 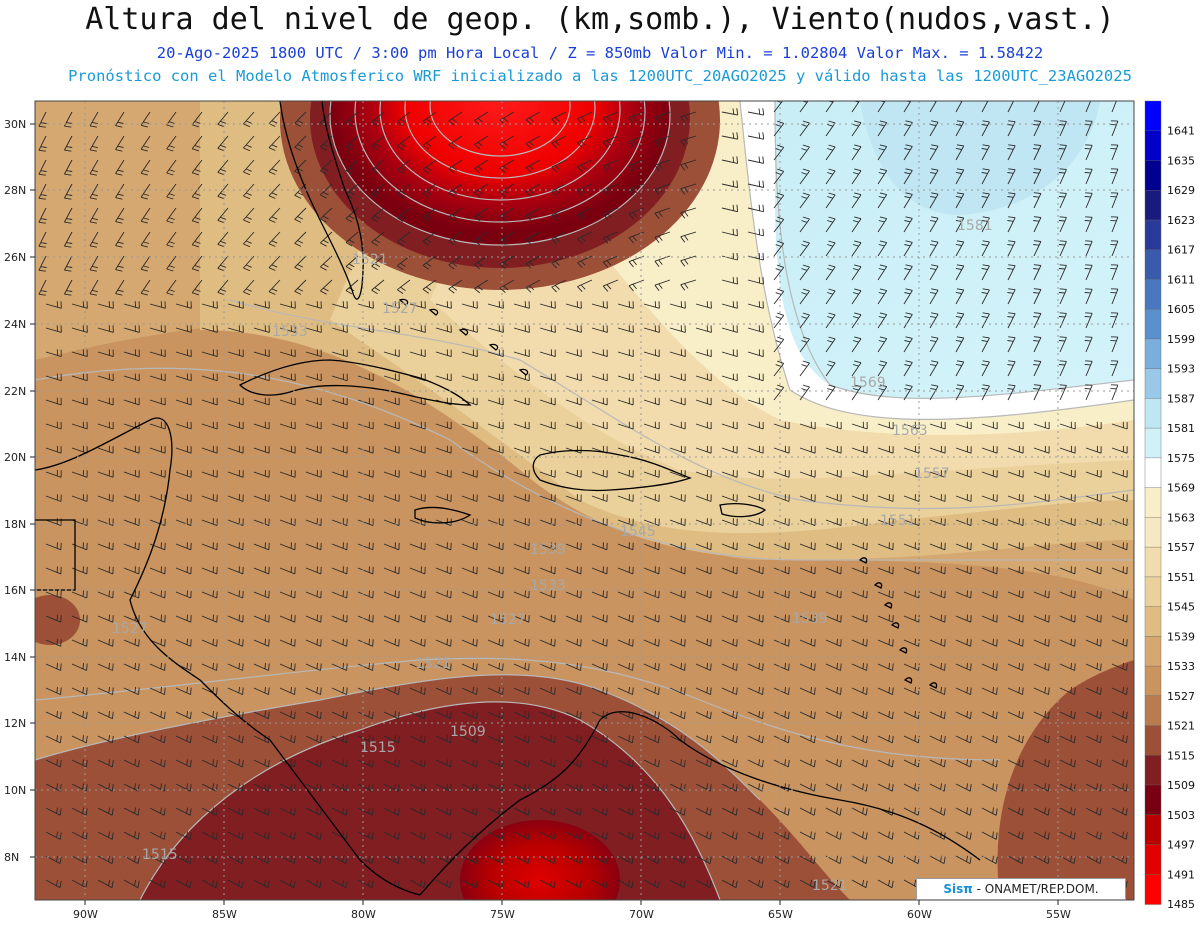 I want to click on credit-box: Sisπ - ONAMET/REP.DOM., so click(x=1021, y=889).